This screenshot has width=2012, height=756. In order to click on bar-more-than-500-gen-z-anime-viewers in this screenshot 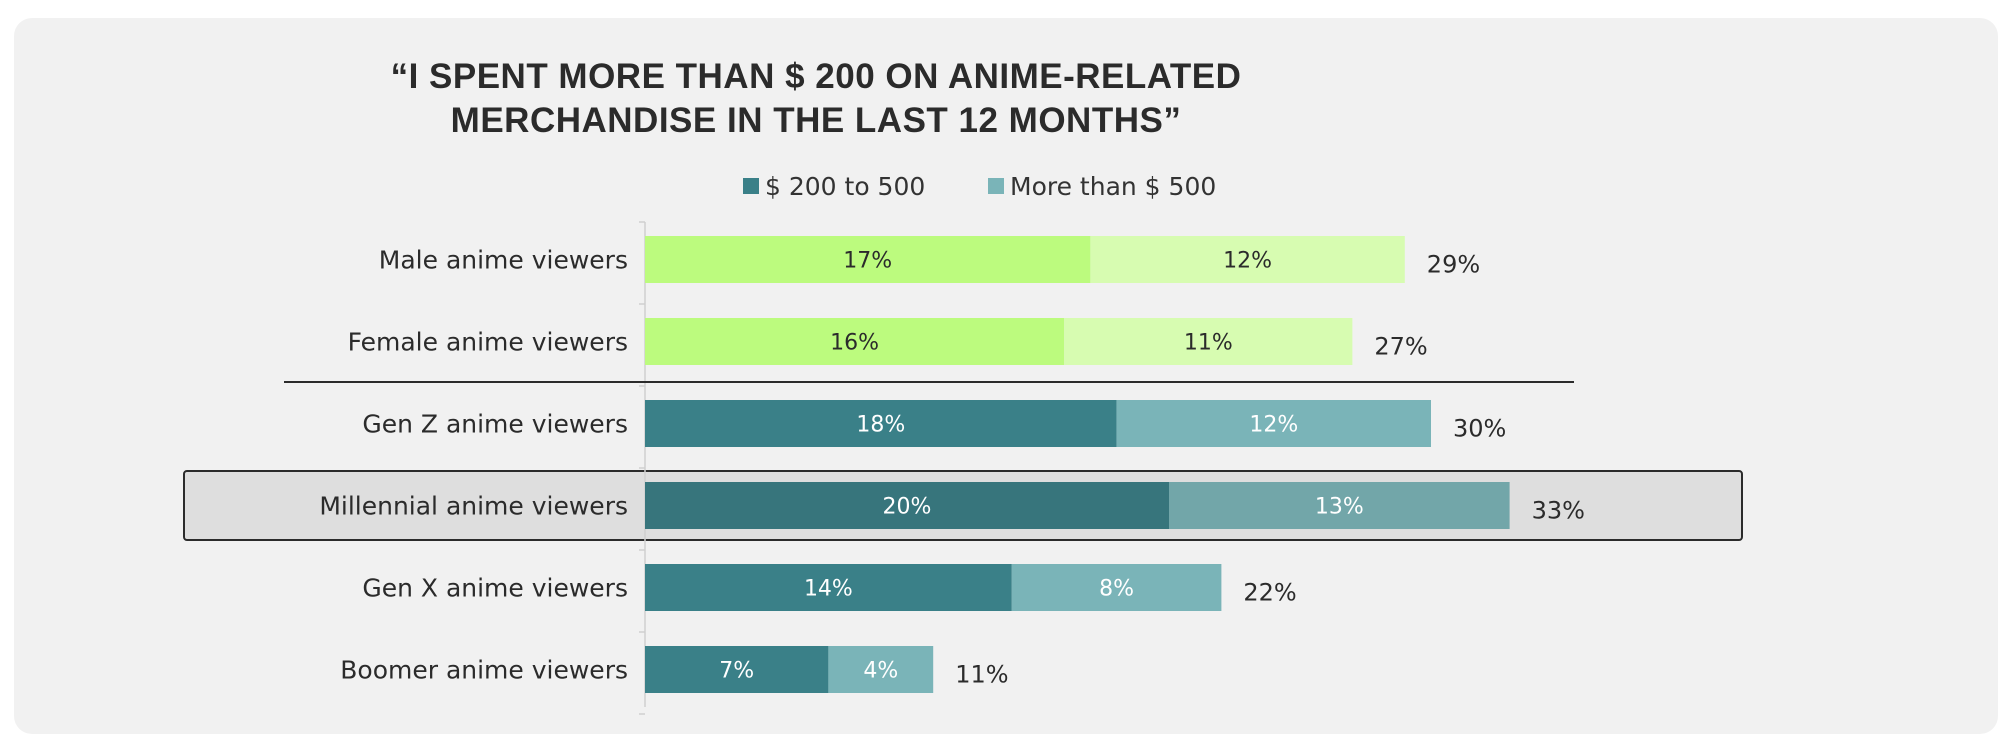, I will do `click(1273, 423)`.